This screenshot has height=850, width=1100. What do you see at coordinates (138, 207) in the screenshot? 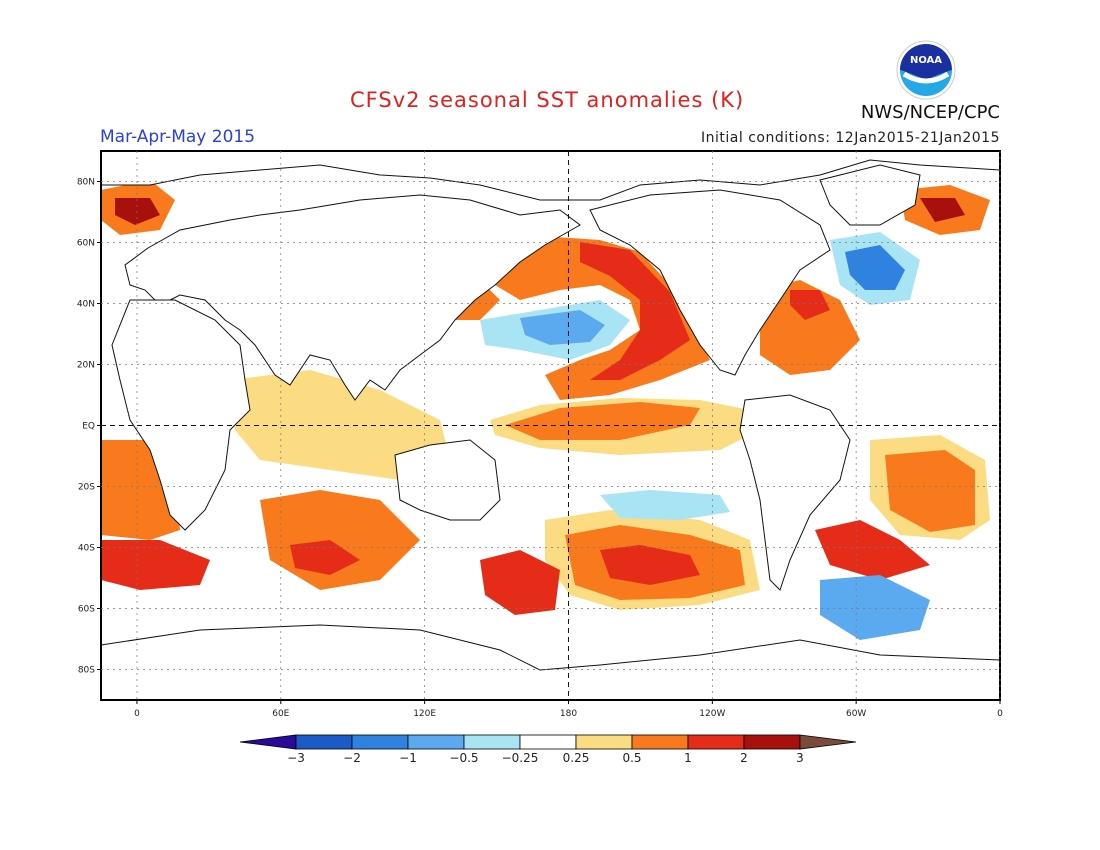
I see `anomaly-northeast-atlantic` at bounding box center [138, 207].